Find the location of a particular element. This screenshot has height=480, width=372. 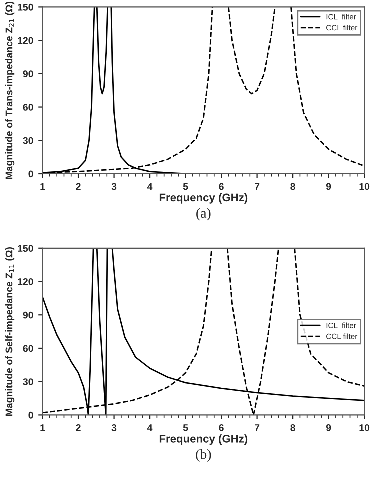

y-axis-title: Magnitude of Trans-impedance Z$_{21}$ (Ω) is located at coordinates (10, 91).